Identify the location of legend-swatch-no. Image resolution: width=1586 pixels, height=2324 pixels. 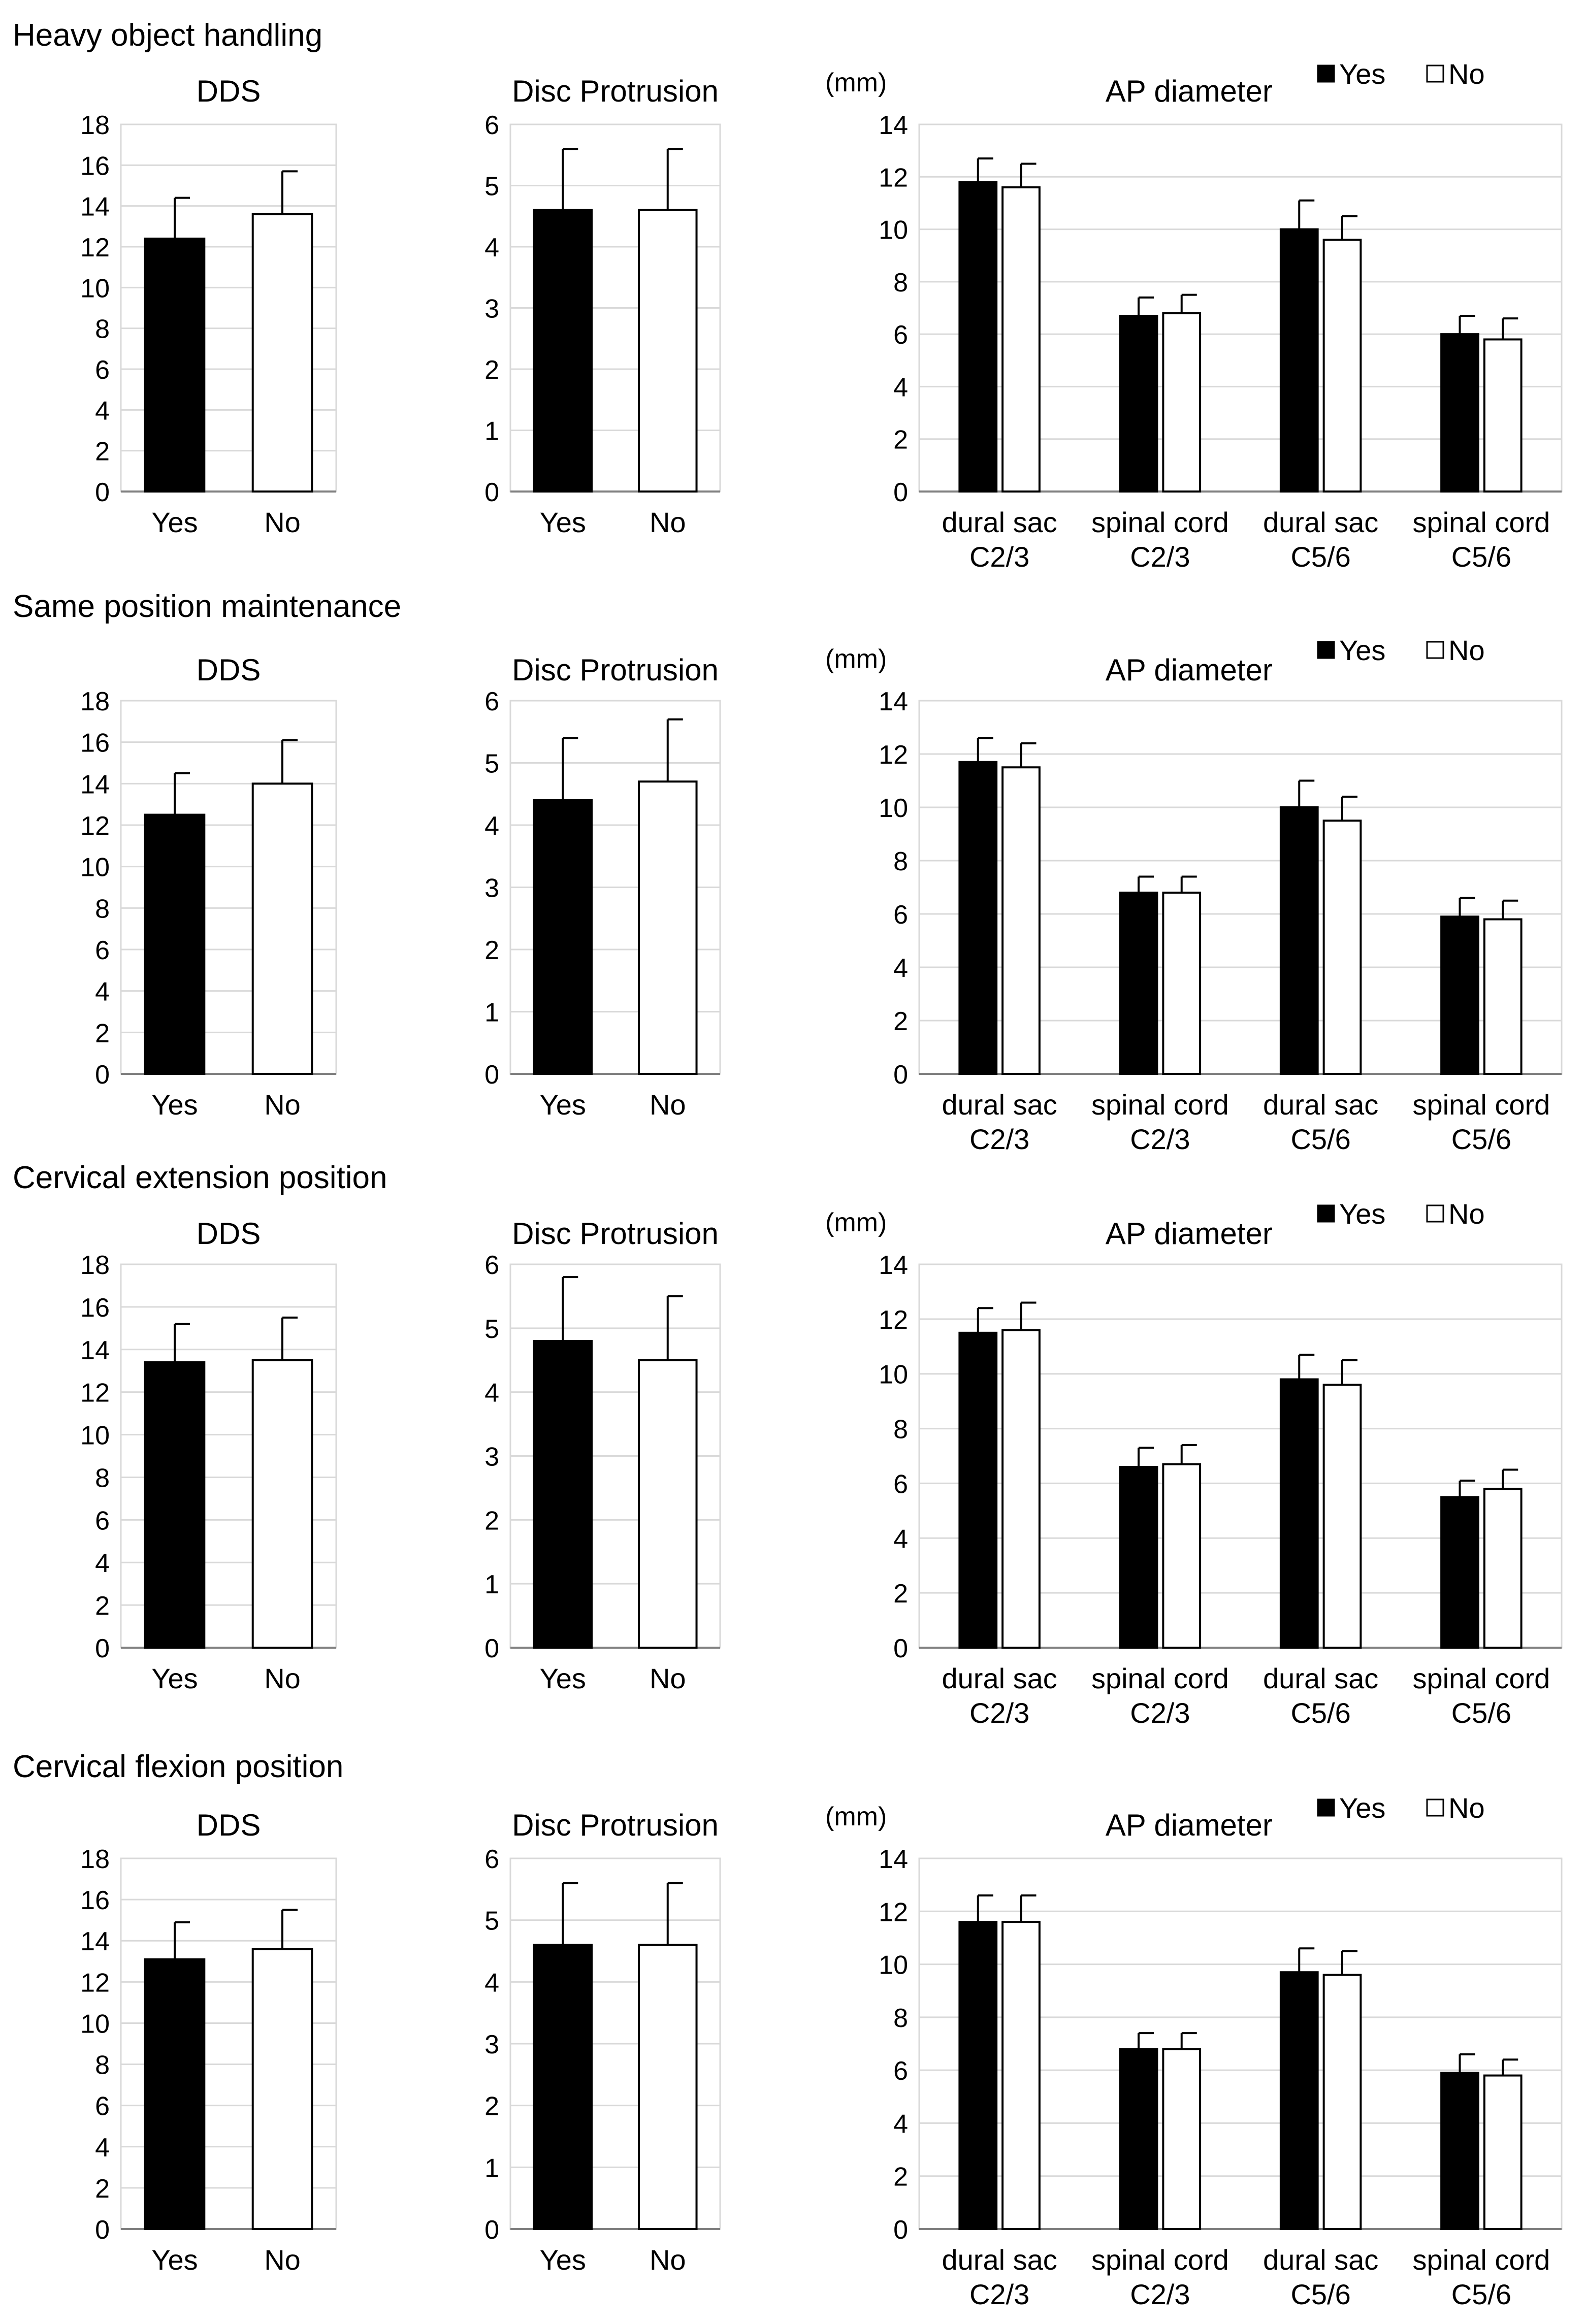
(1435, 650).